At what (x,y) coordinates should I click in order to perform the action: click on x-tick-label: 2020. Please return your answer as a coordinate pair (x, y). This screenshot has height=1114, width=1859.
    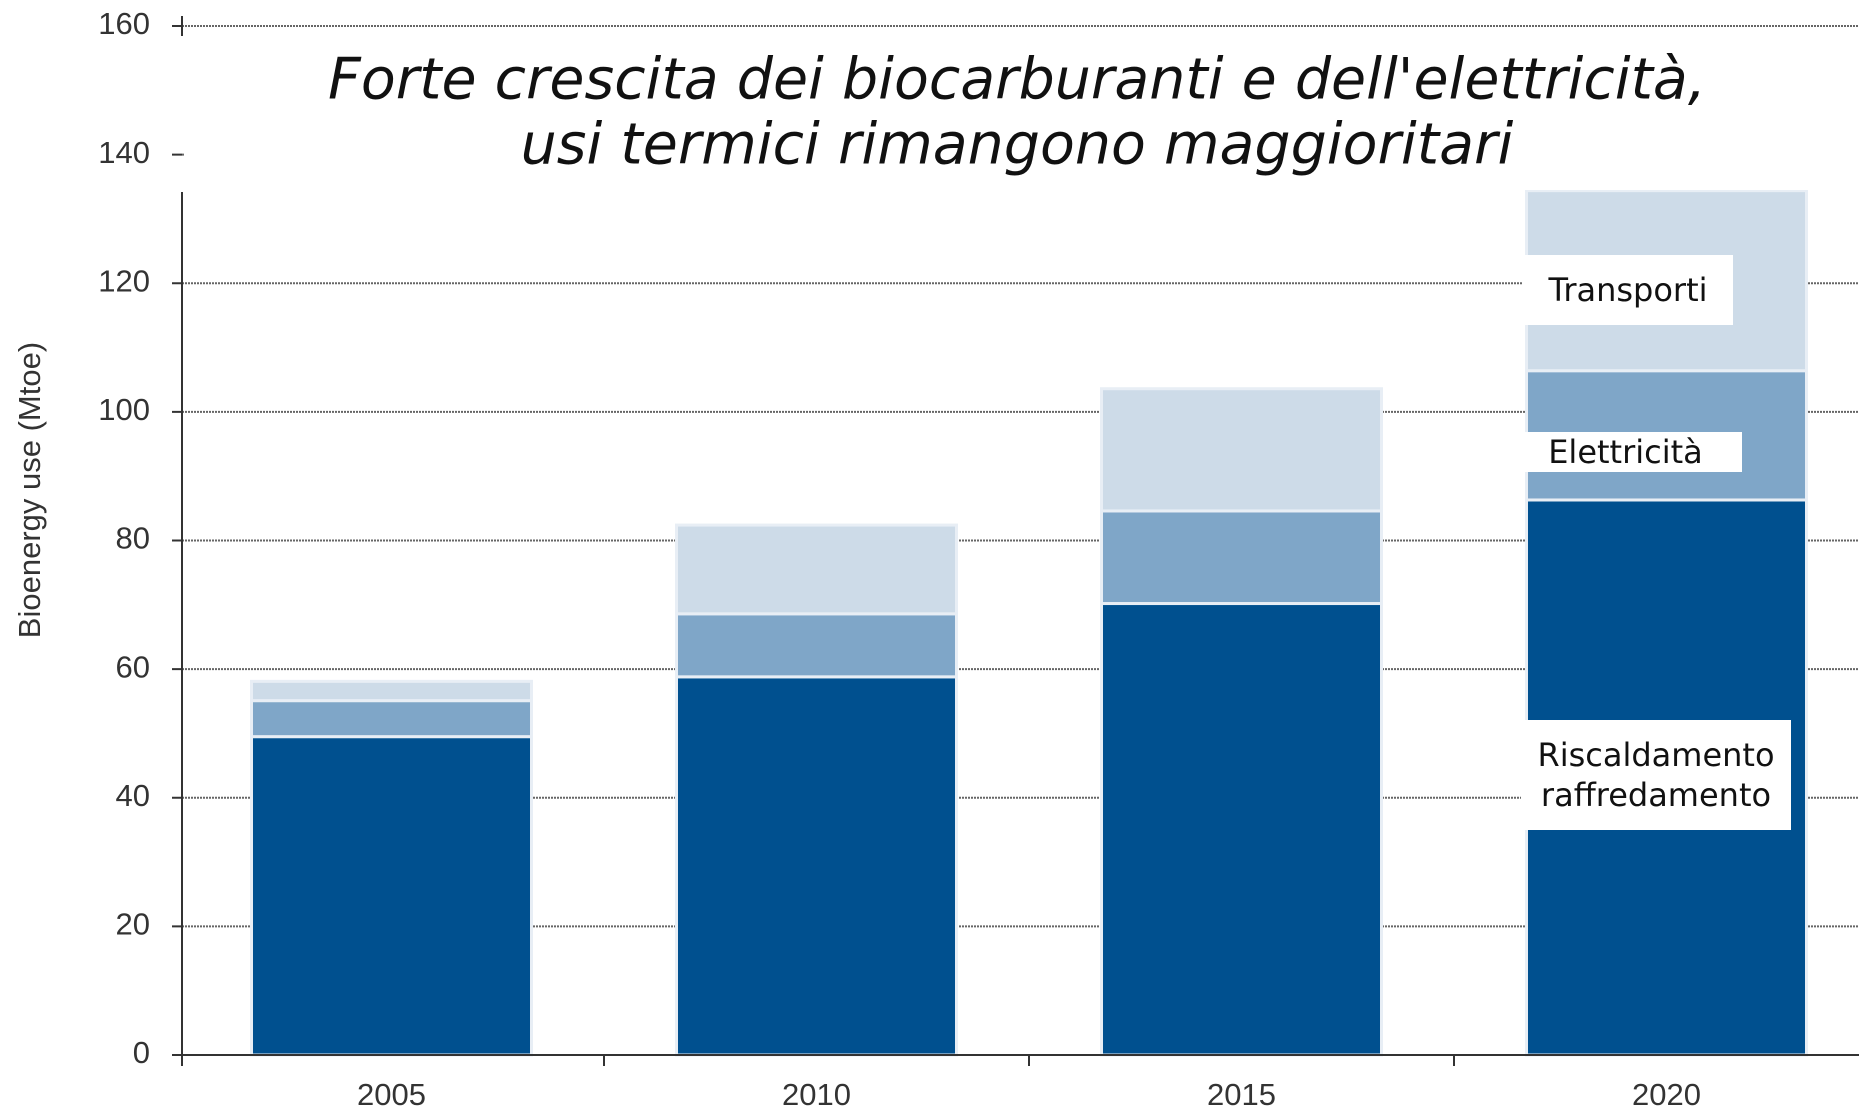
    Looking at the image, I should click on (1666, 1094).